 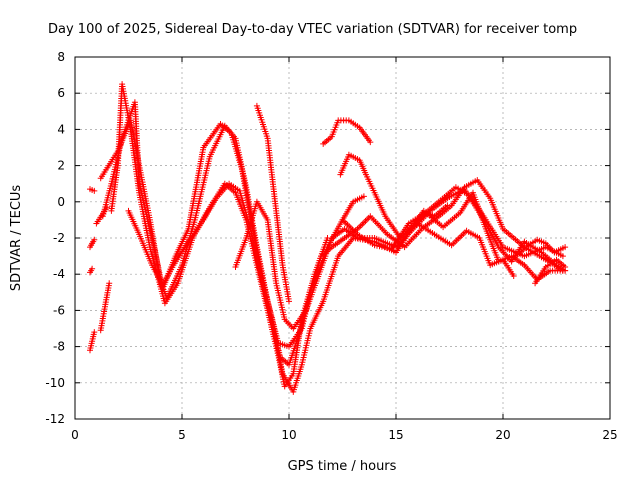 I want to click on x-tick-label: 10, so click(x=288, y=435).